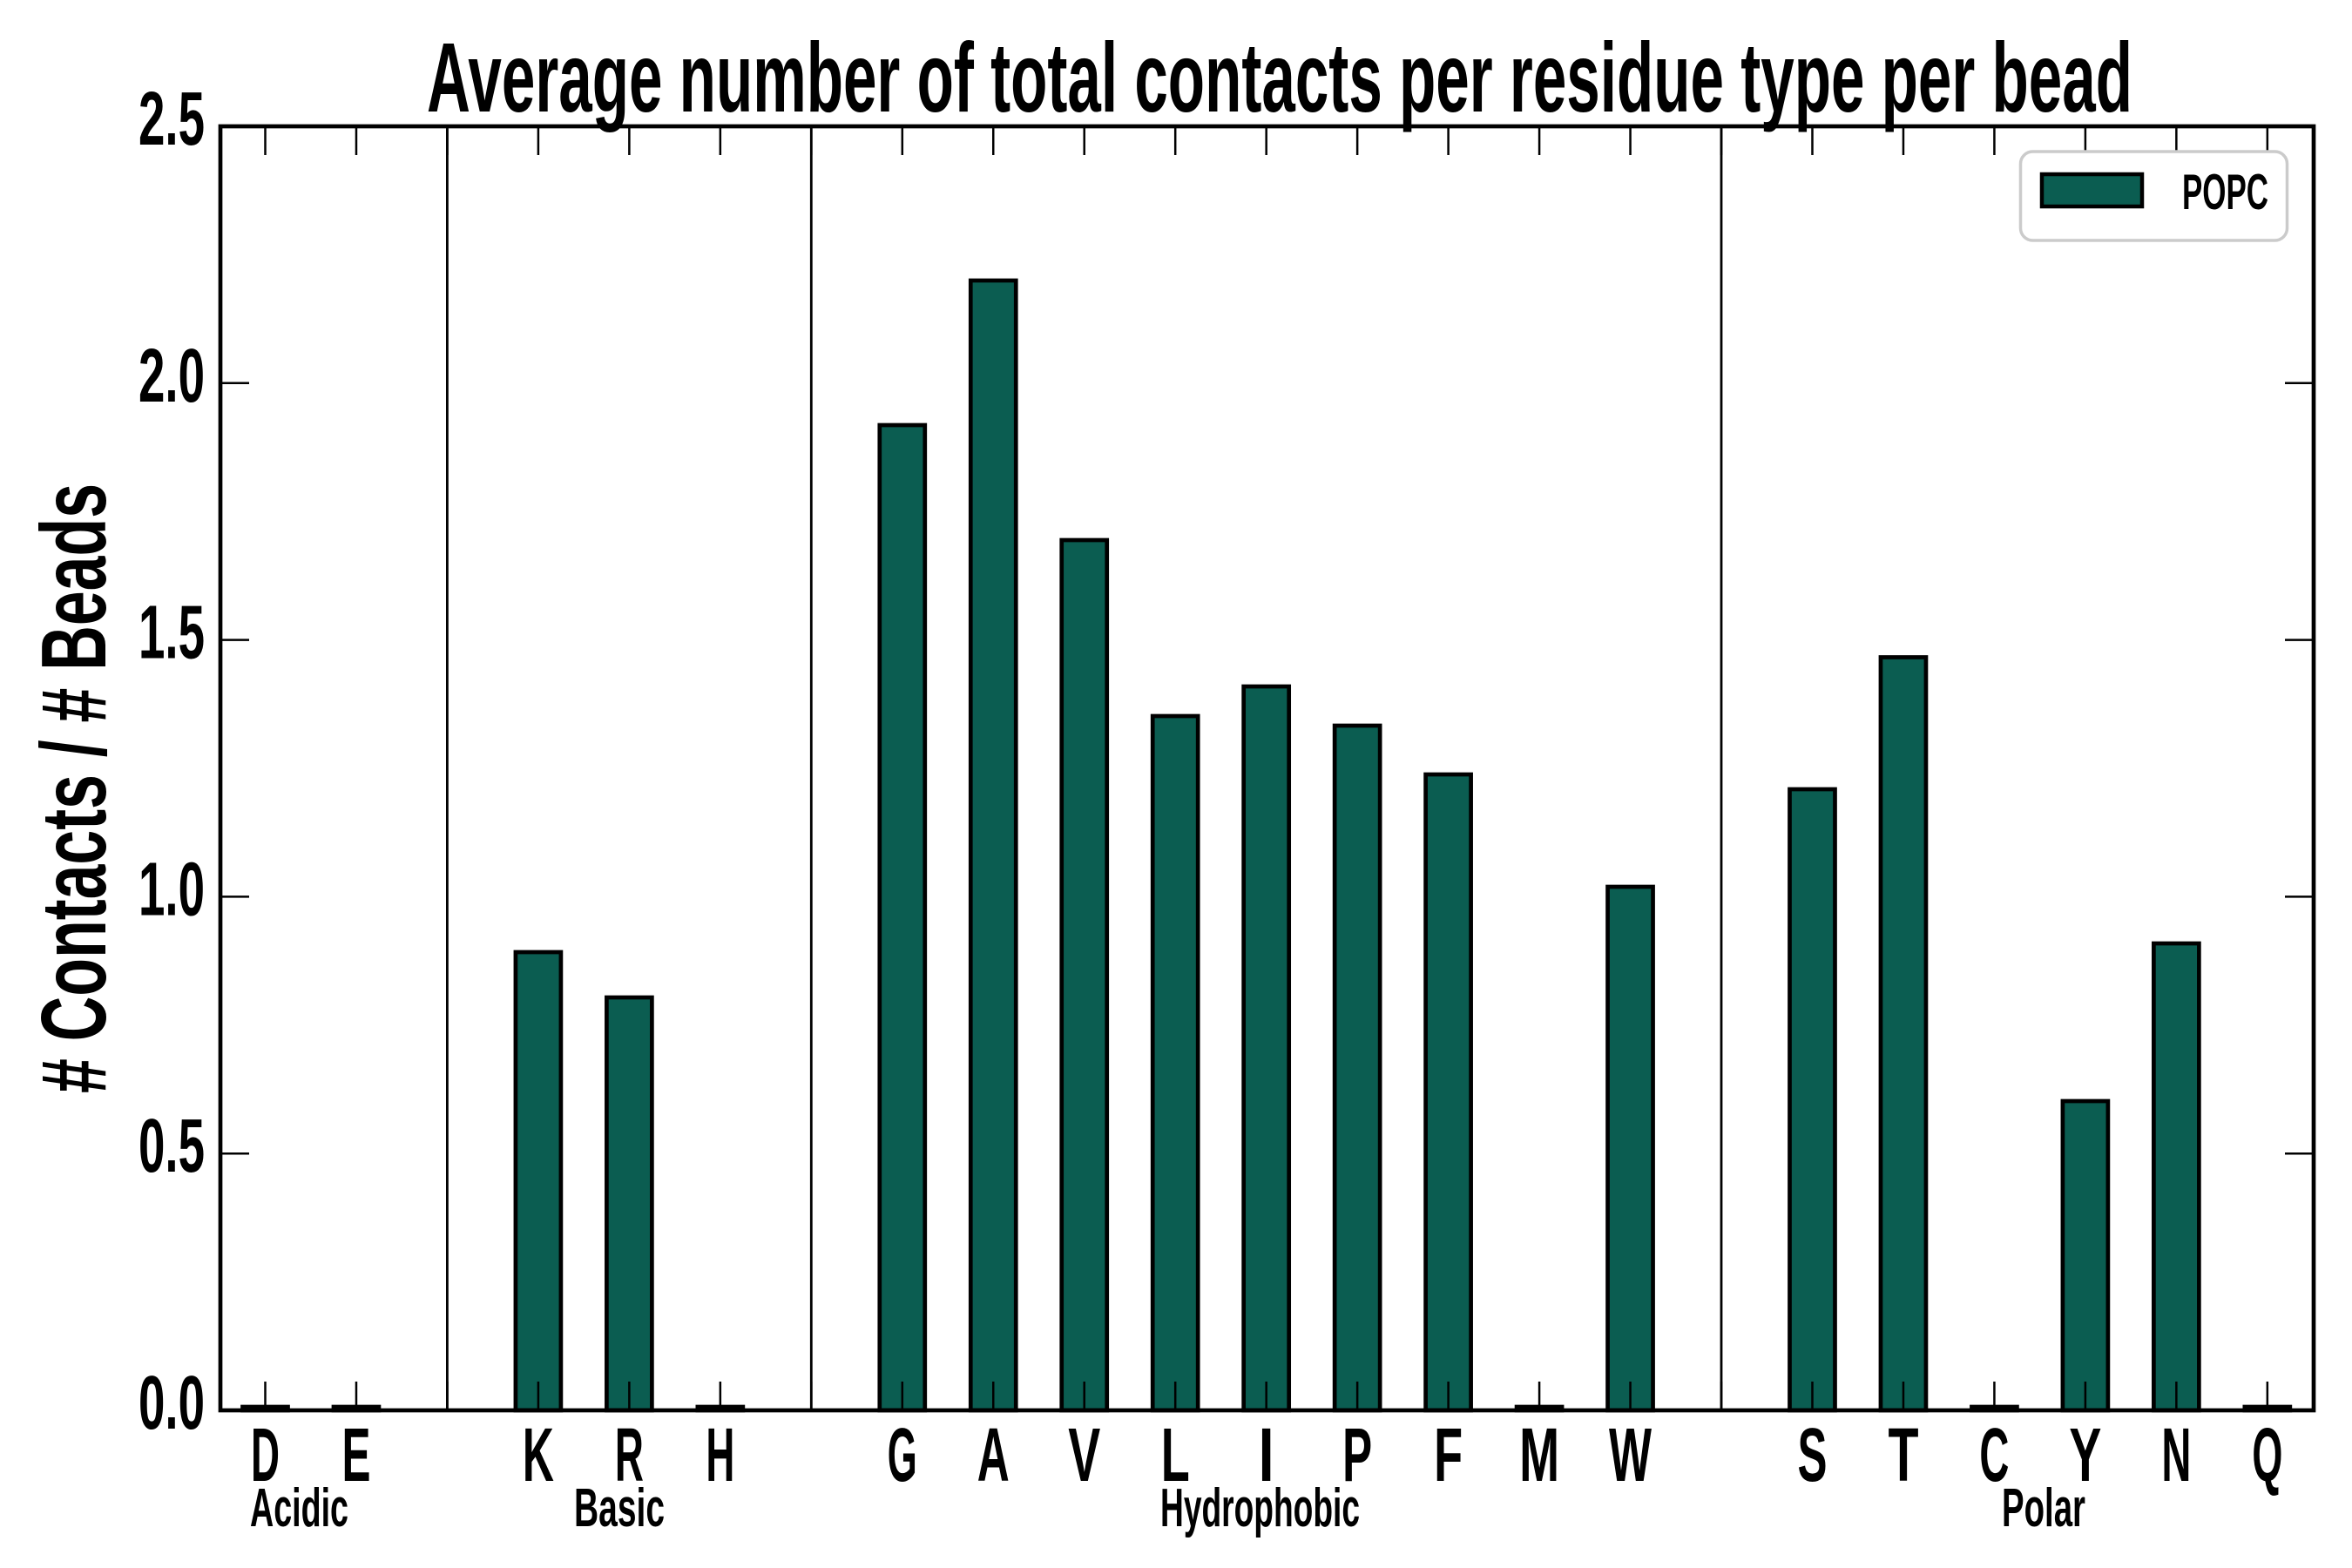 The width and height of the screenshot is (2352, 1568). What do you see at coordinates (538, 1455) in the screenshot?
I see `svg-text: K` at bounding box center [538, 1455].